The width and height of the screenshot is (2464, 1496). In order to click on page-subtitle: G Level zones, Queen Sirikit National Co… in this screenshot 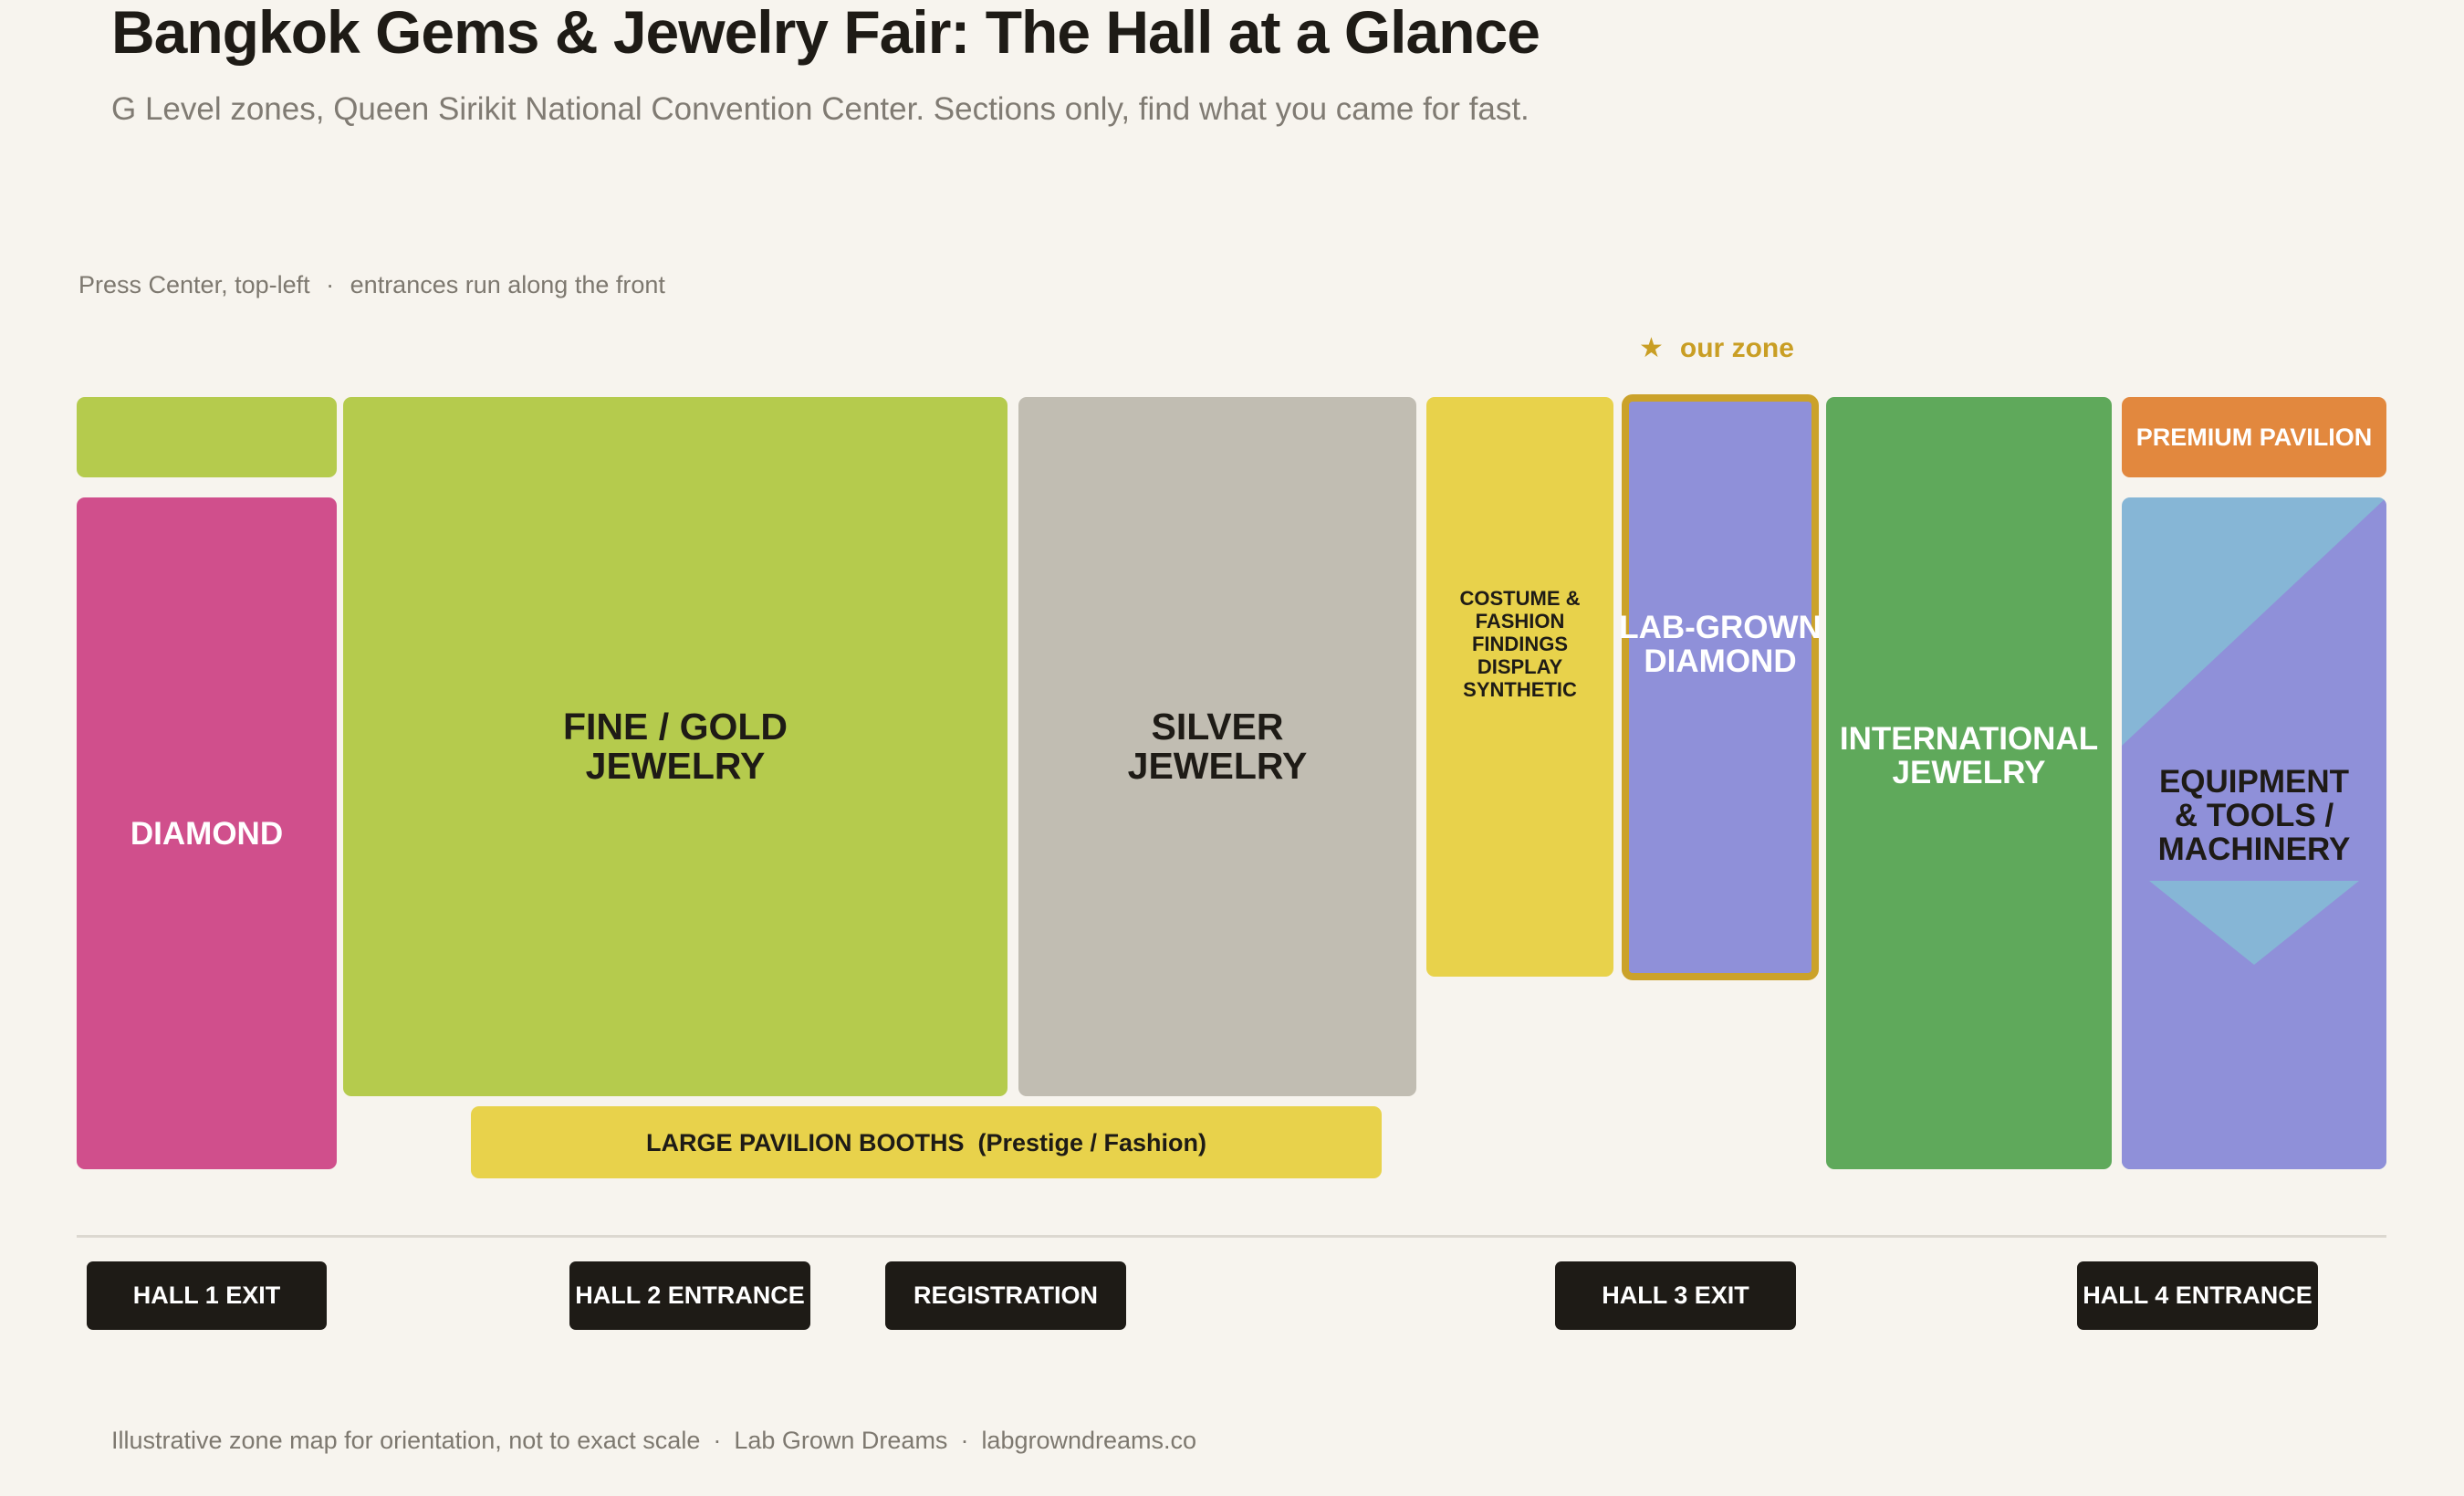, I will do `click(820, 109)`.